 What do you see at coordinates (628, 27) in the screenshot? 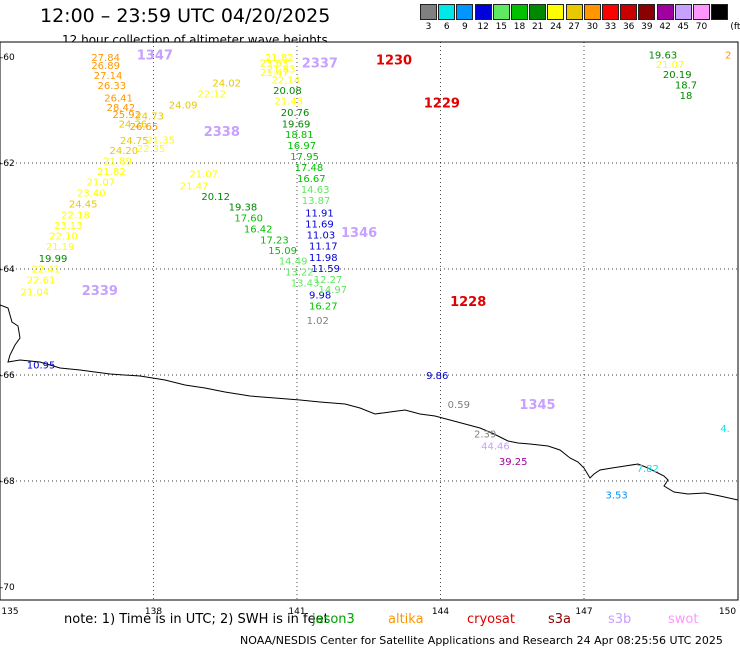
I see `legend-label: 36` at bounding box center [628, 27].